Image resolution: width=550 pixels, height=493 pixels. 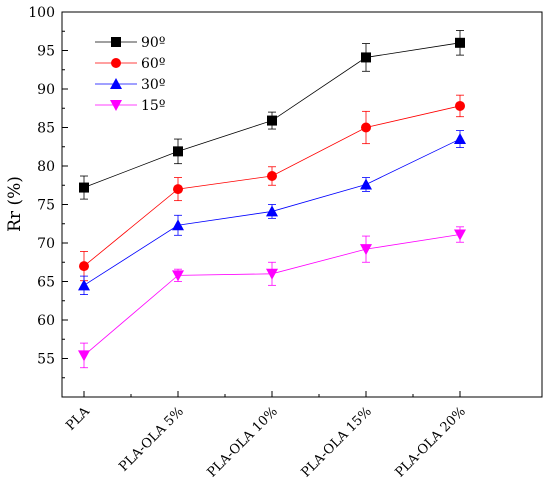 What do you see at coordinates (46, 52) in the screenshot?
I see `y-tick-label: 95` at bounding box center [46, 52].